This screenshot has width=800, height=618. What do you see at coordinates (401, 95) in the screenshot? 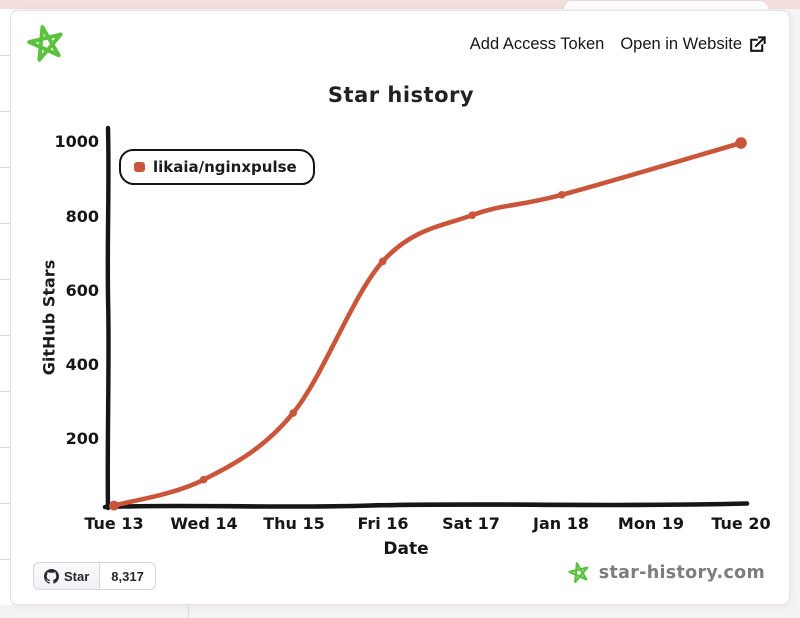
I see `chart-title: Star history` at bounding box center [401, 95].